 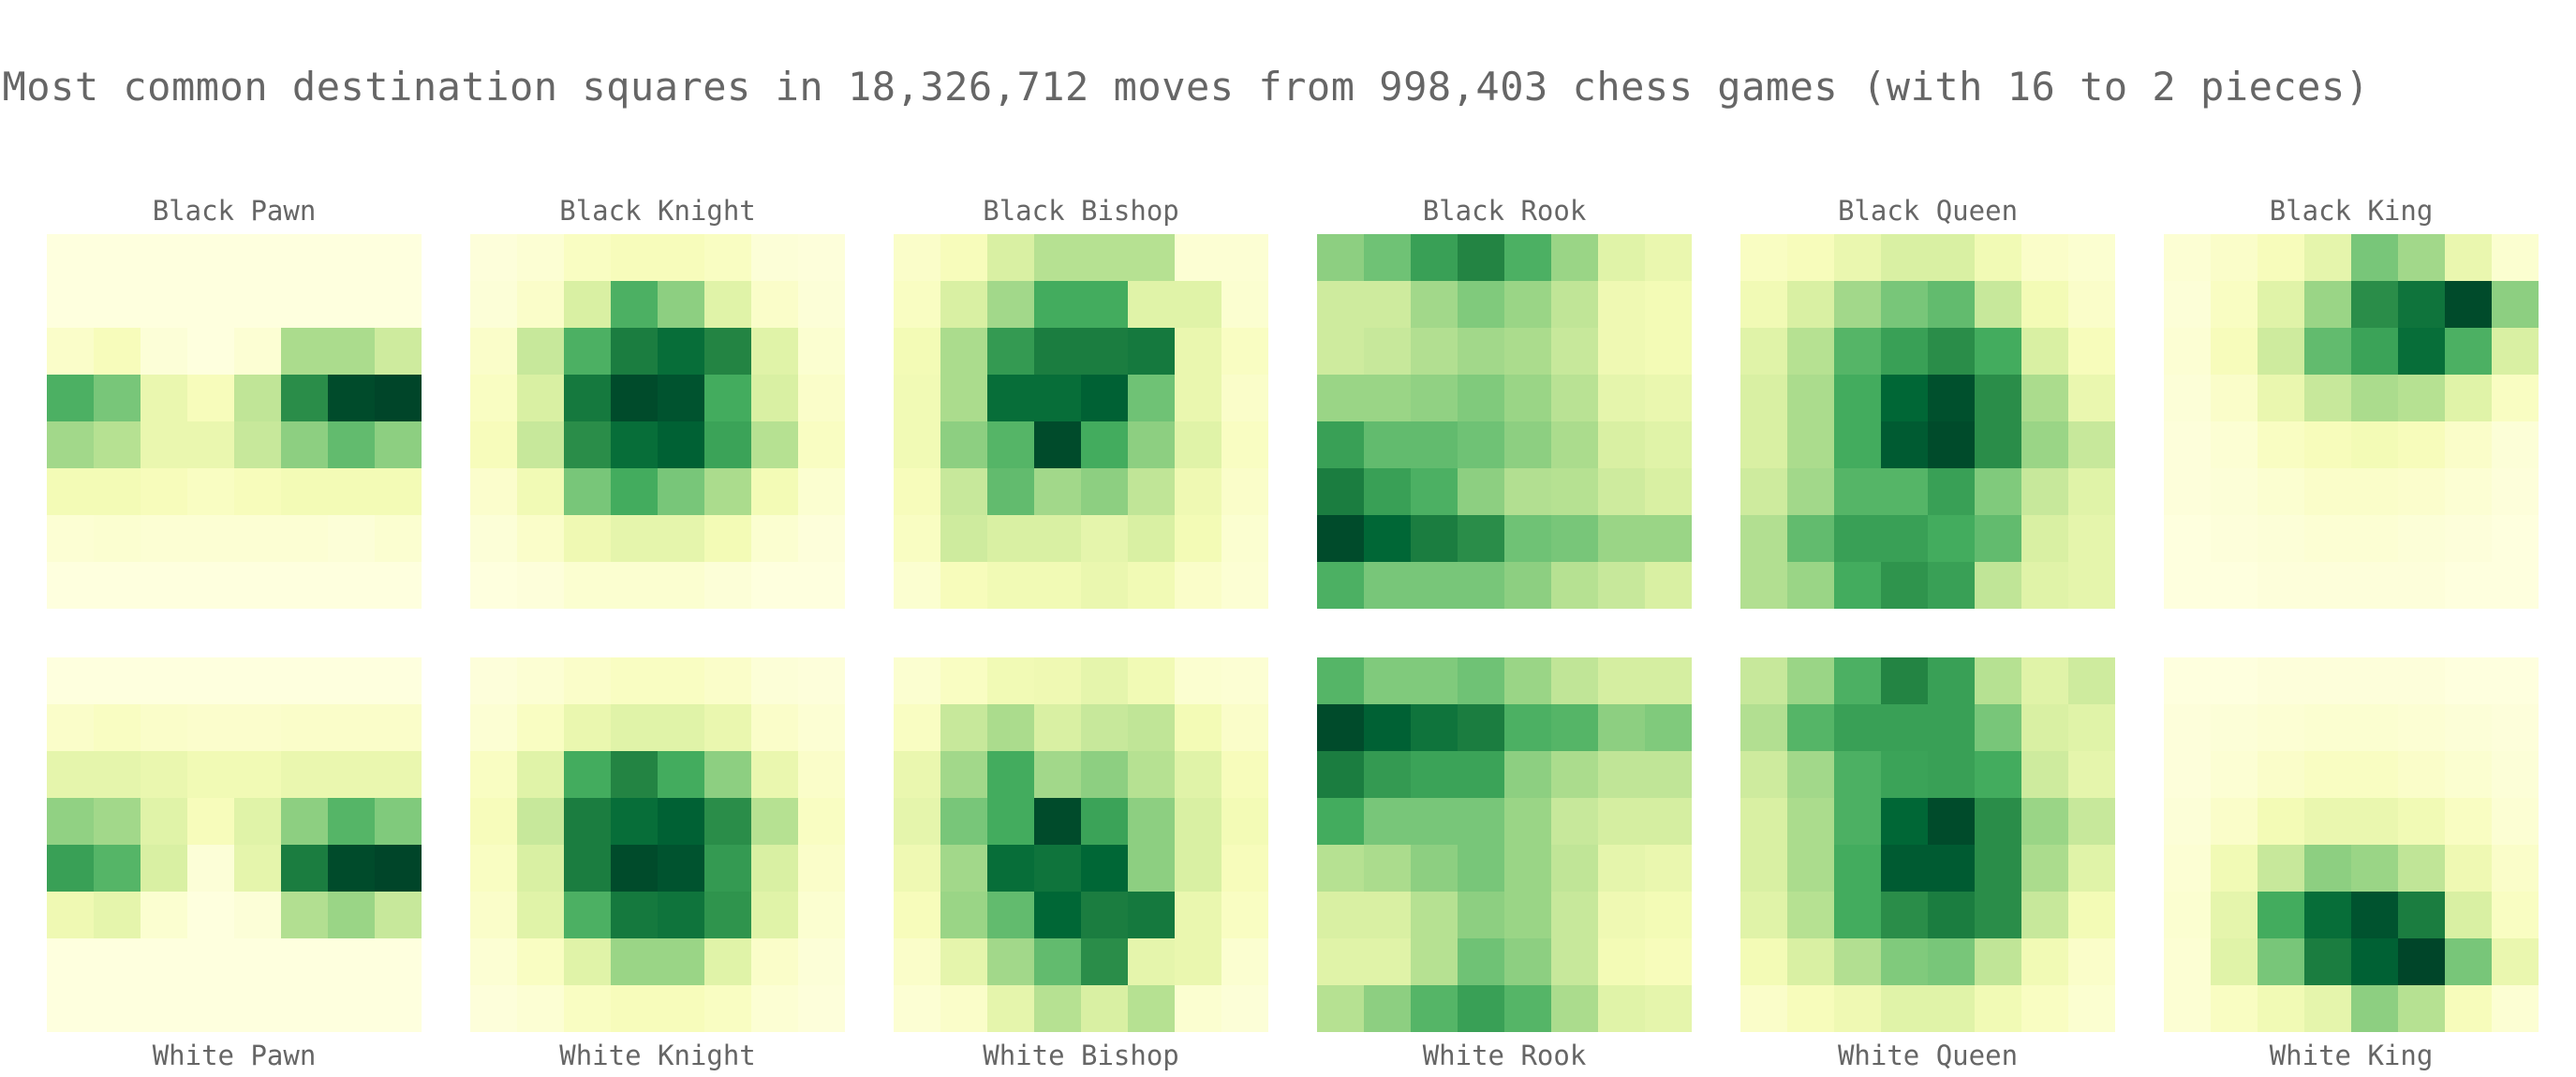 What do you see at coordinates (1105, 962) in the screenshot?
I see `heatmap-cell-white-bishop-r6c4` at bounding box center [1105, 962].